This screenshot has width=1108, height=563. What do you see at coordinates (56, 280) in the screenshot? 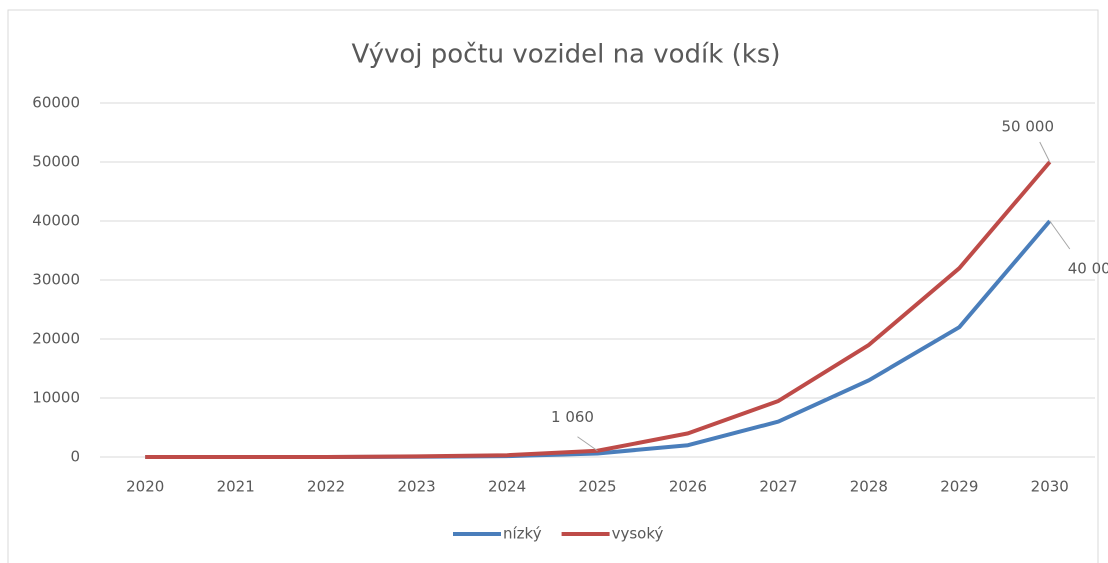
I see `y-tick-label: 30000` at bounding box center [56, 280].